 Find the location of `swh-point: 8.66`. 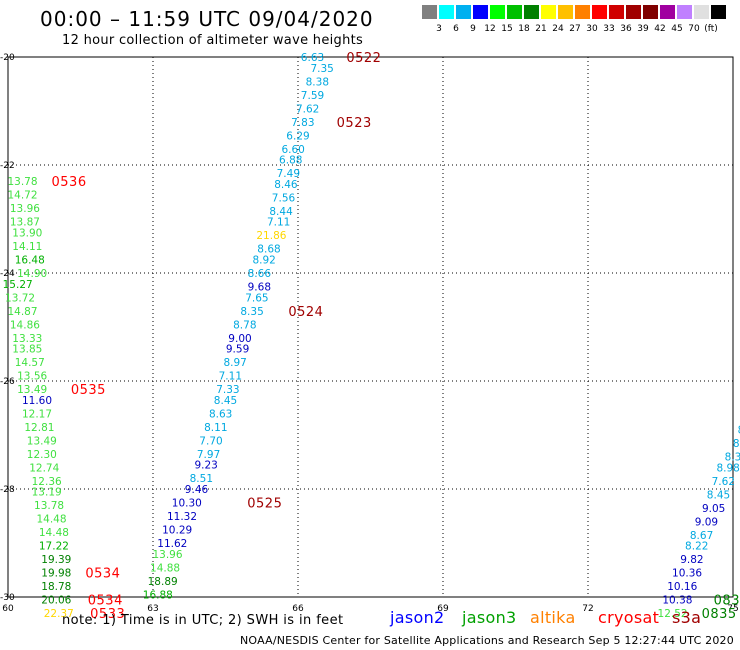

swh-point: 8.66 is located at coordinates (260, 274).